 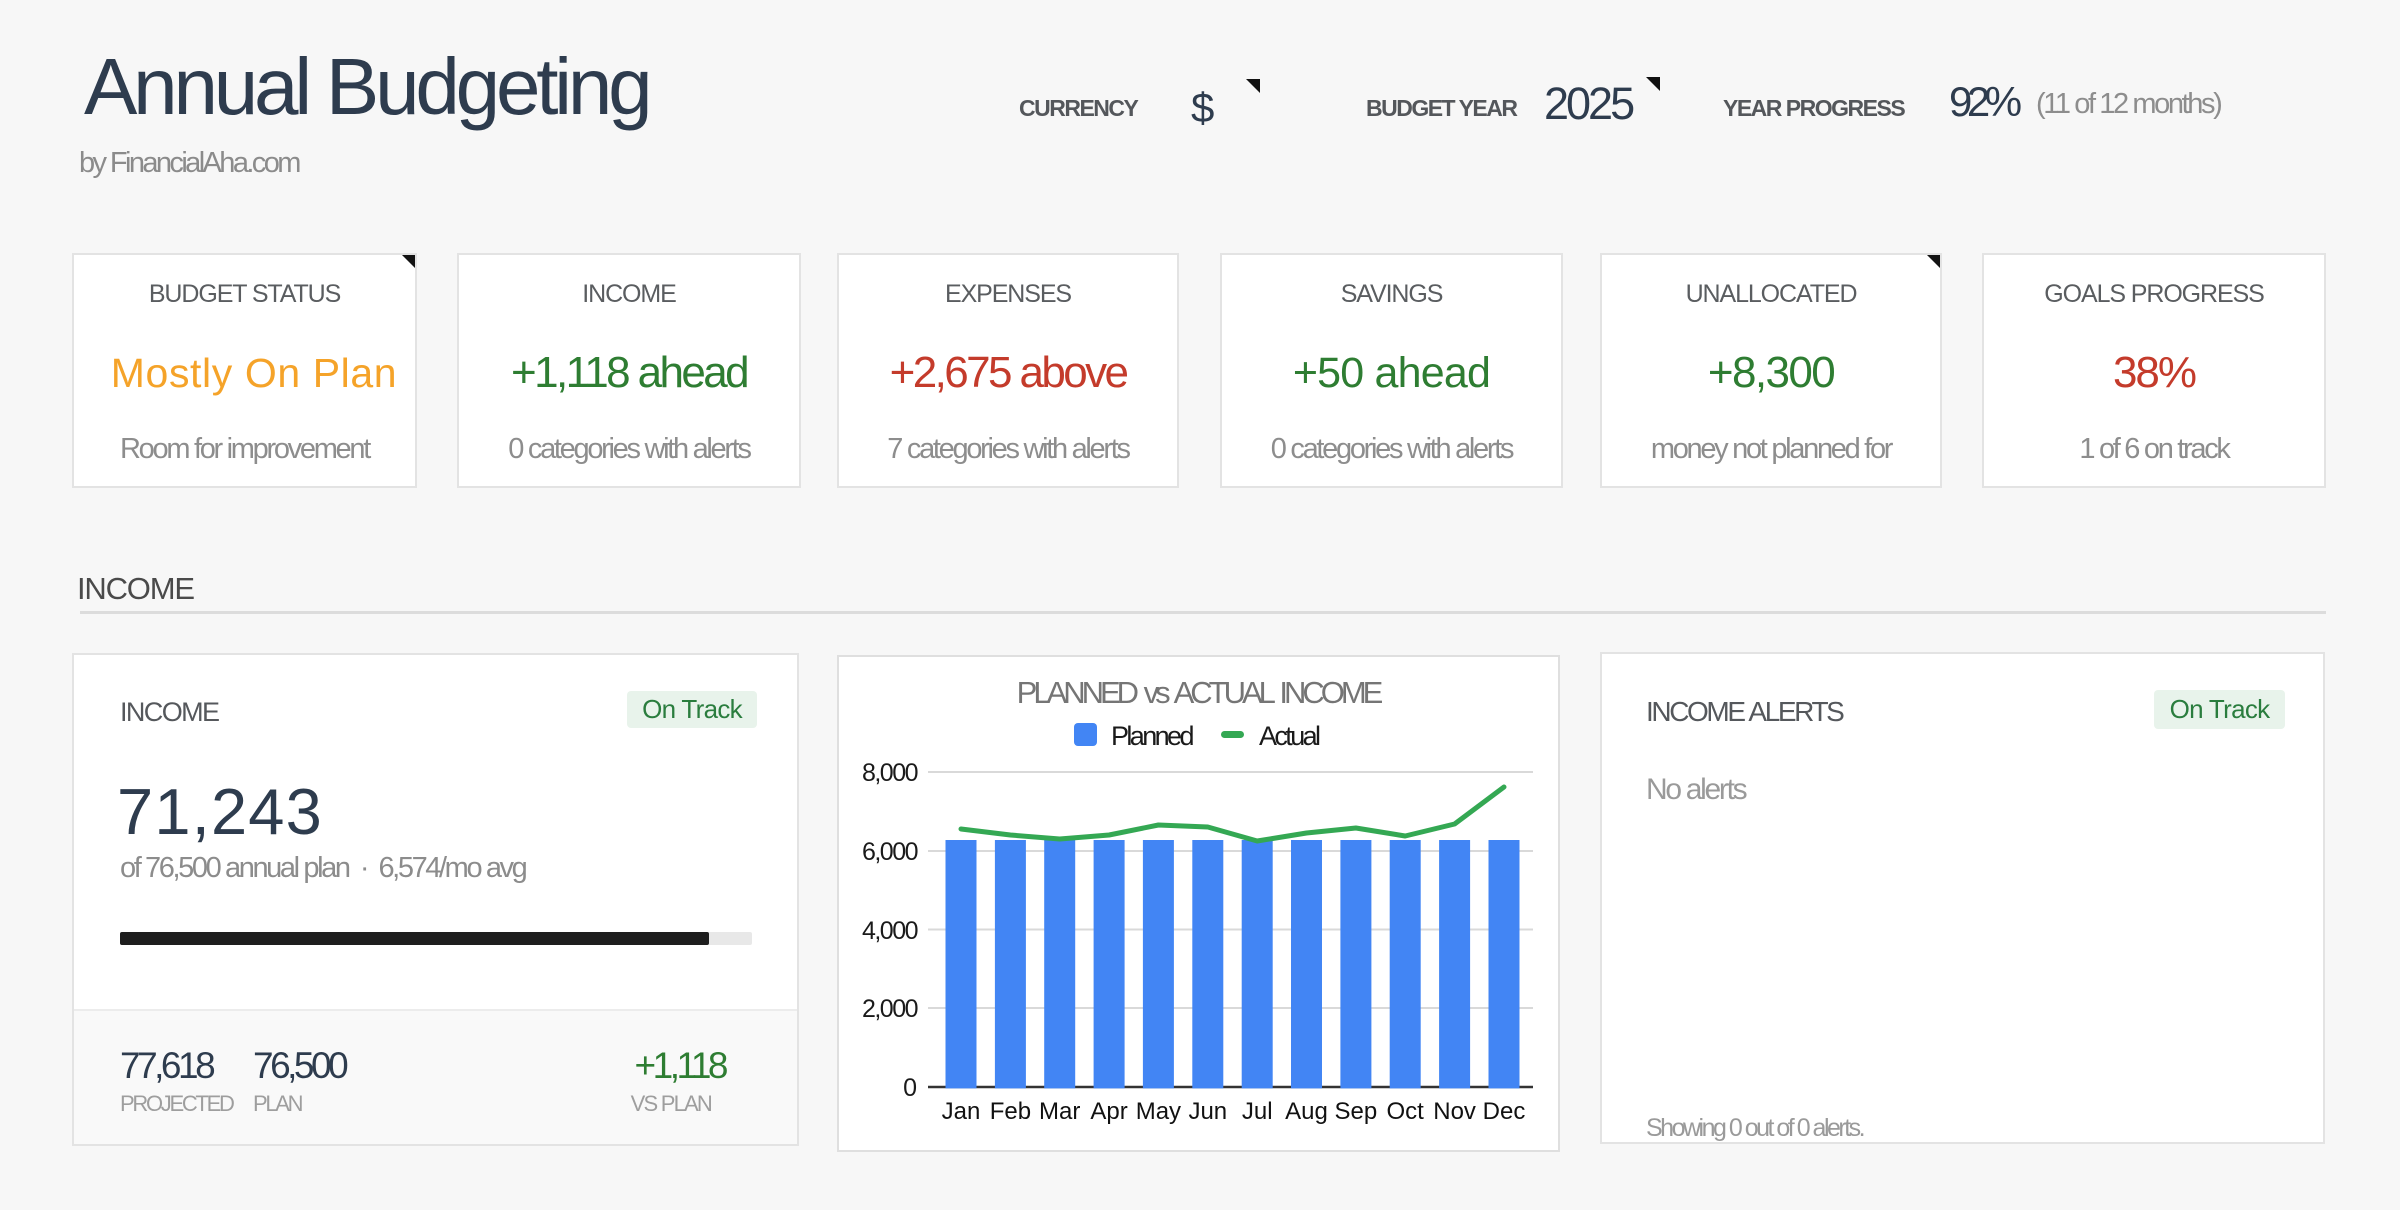 I want to click on svg-text: 4,000, so click(x=890, y=931).